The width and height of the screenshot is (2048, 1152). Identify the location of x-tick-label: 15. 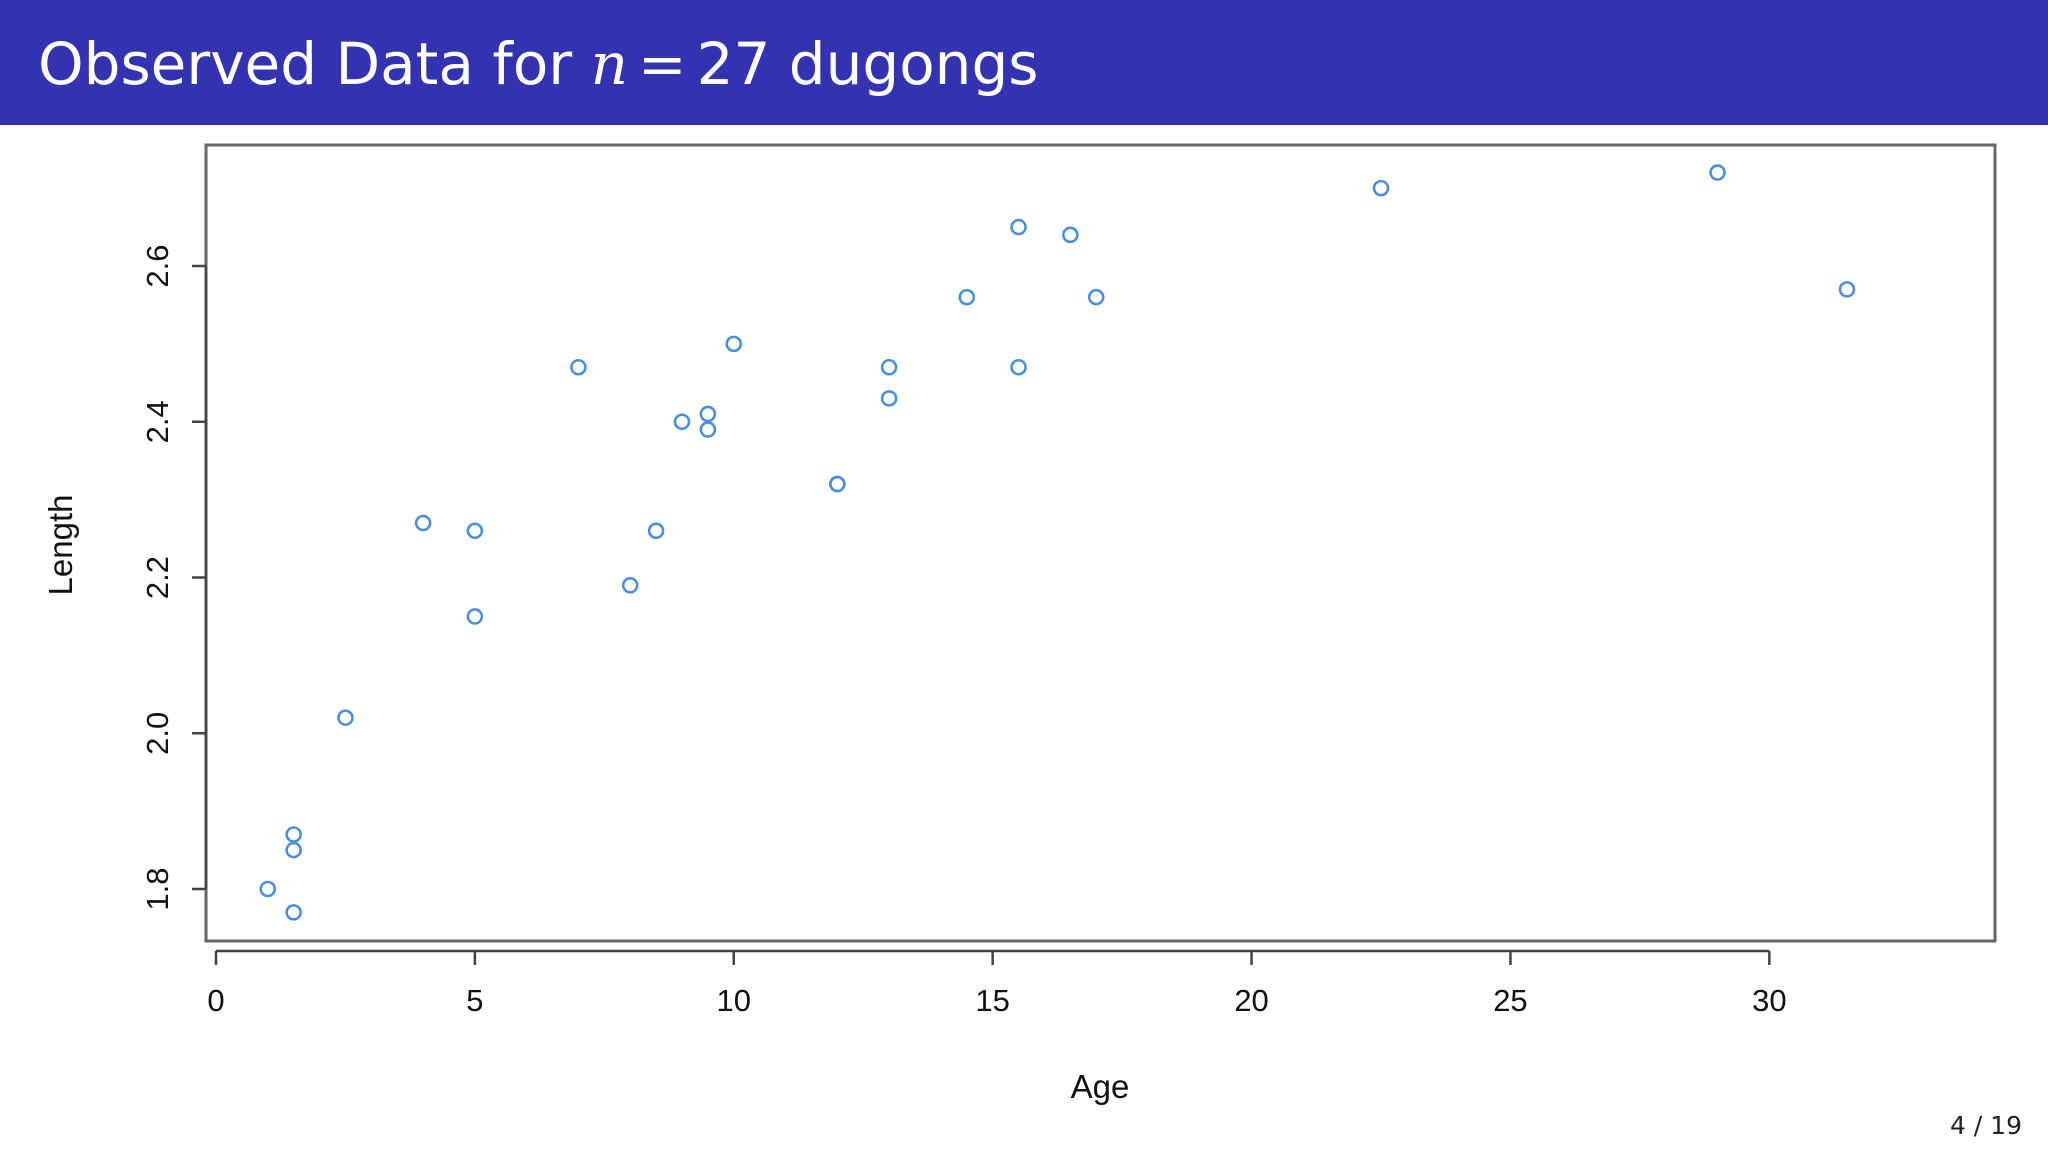
(992, 1000).